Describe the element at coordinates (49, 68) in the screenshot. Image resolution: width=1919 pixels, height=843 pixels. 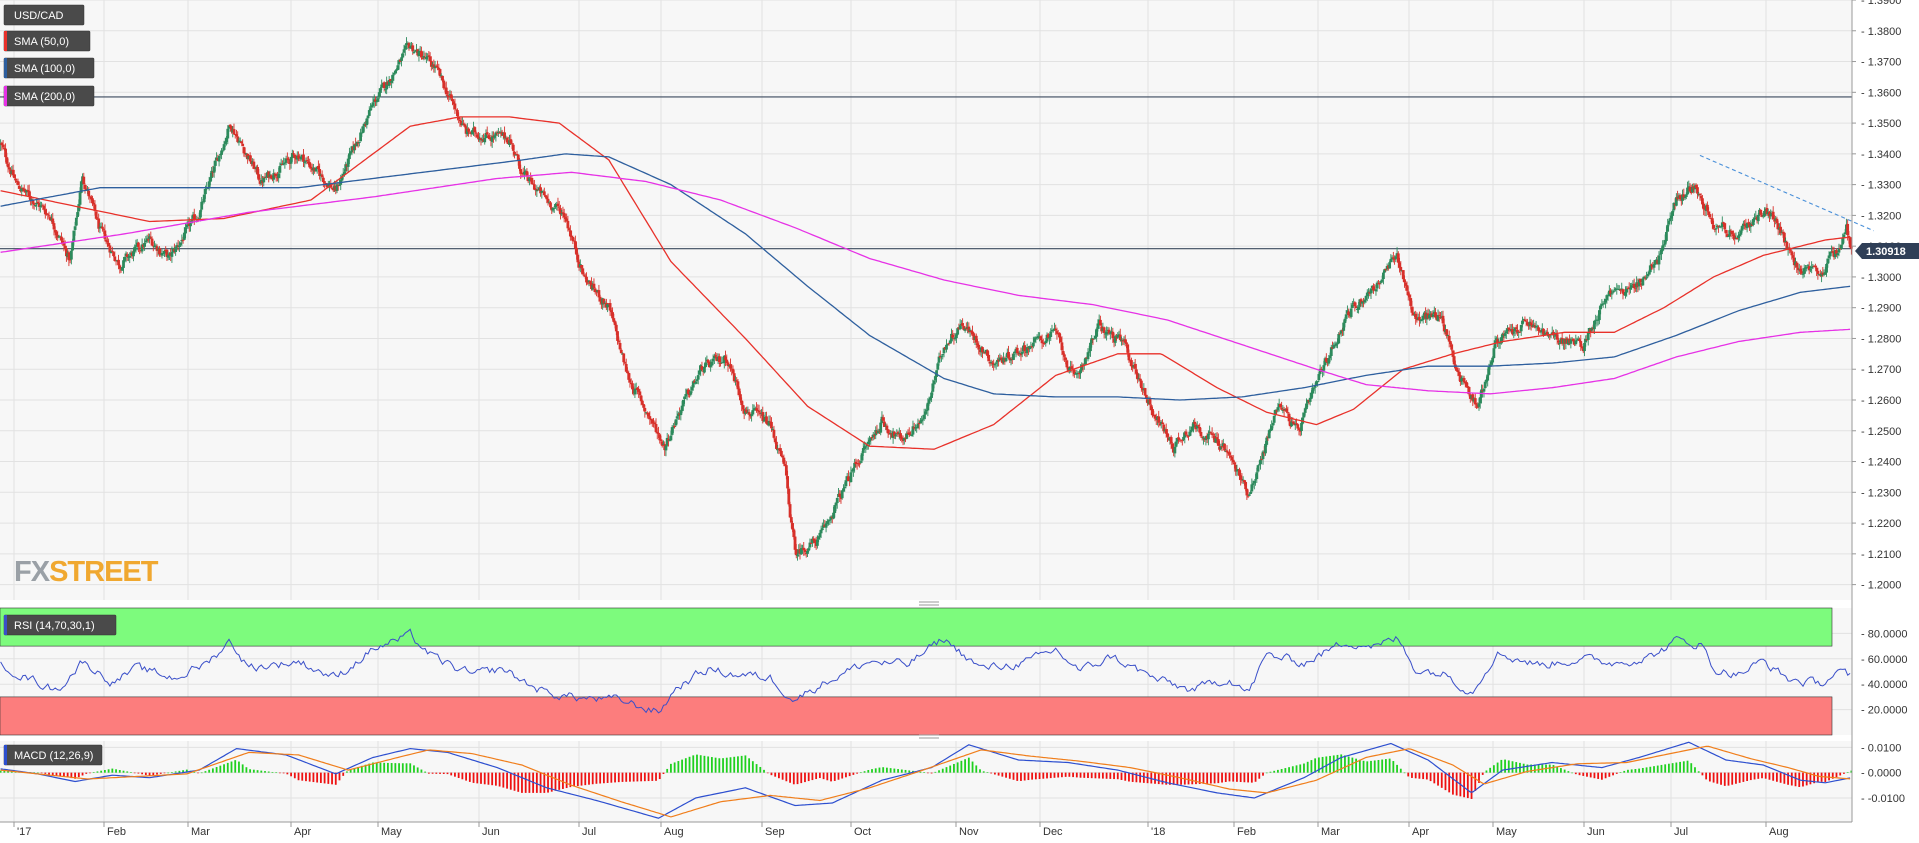
I see `legend-sma100: SMA (100,0)` at that location.